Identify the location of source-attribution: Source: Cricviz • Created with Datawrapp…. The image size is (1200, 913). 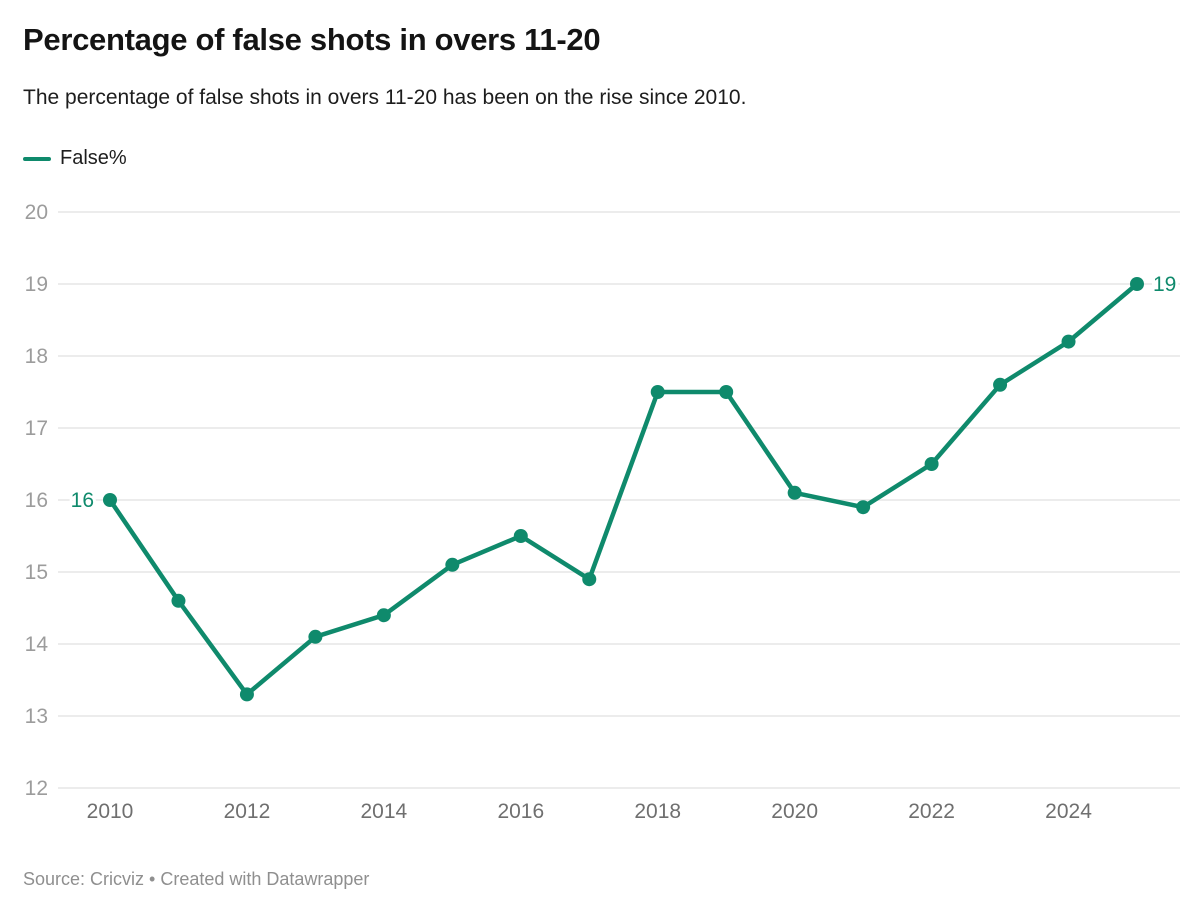
(196, 879).